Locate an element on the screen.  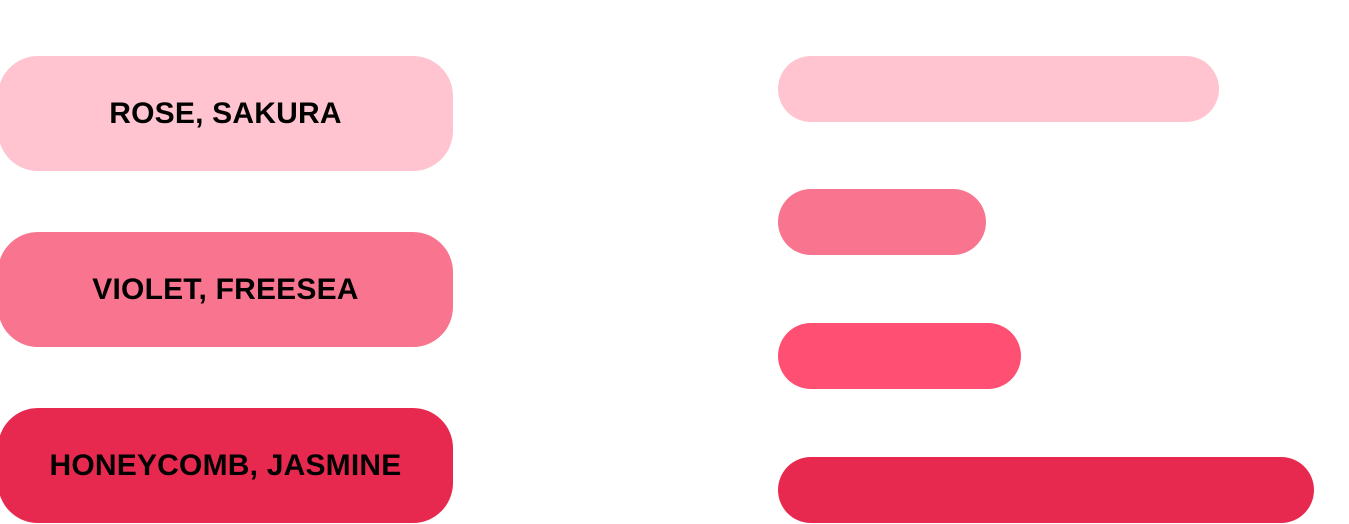
legend-label: ROSE, SAKURA is located at coordinates (225, 113).